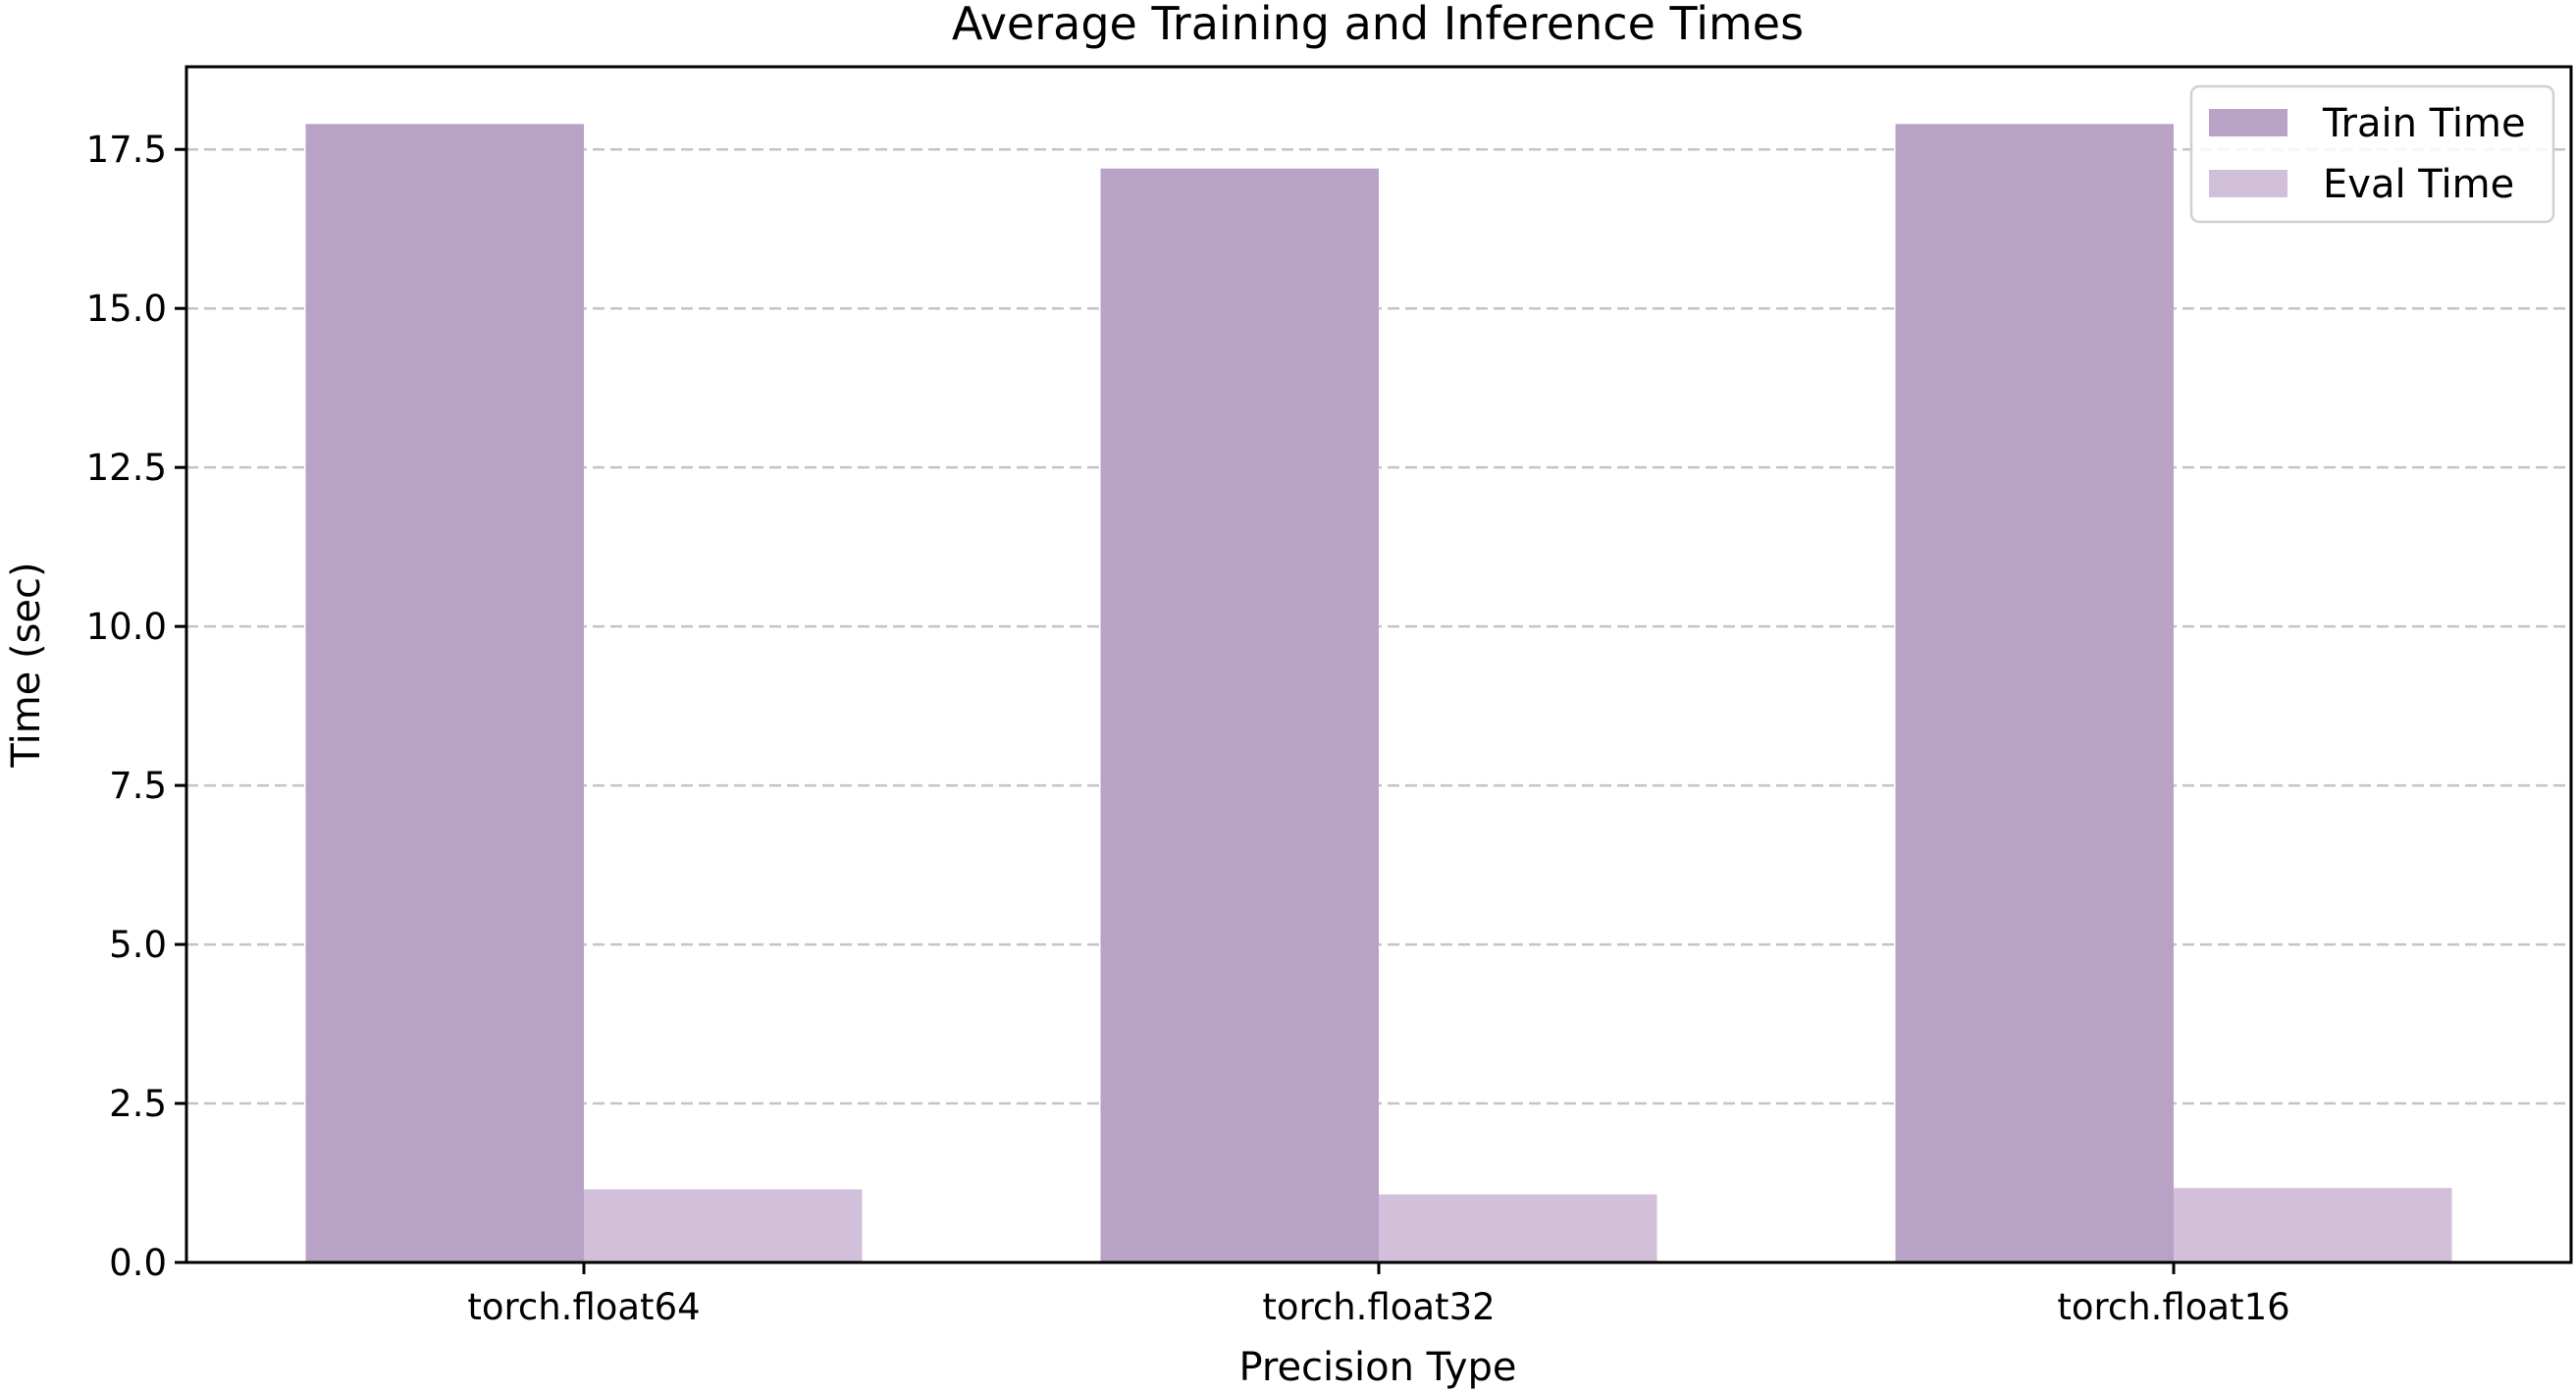 This screenshot has height=1393, width=2576. I want to click on y-tick-label: 15.0, so click(126, 309).